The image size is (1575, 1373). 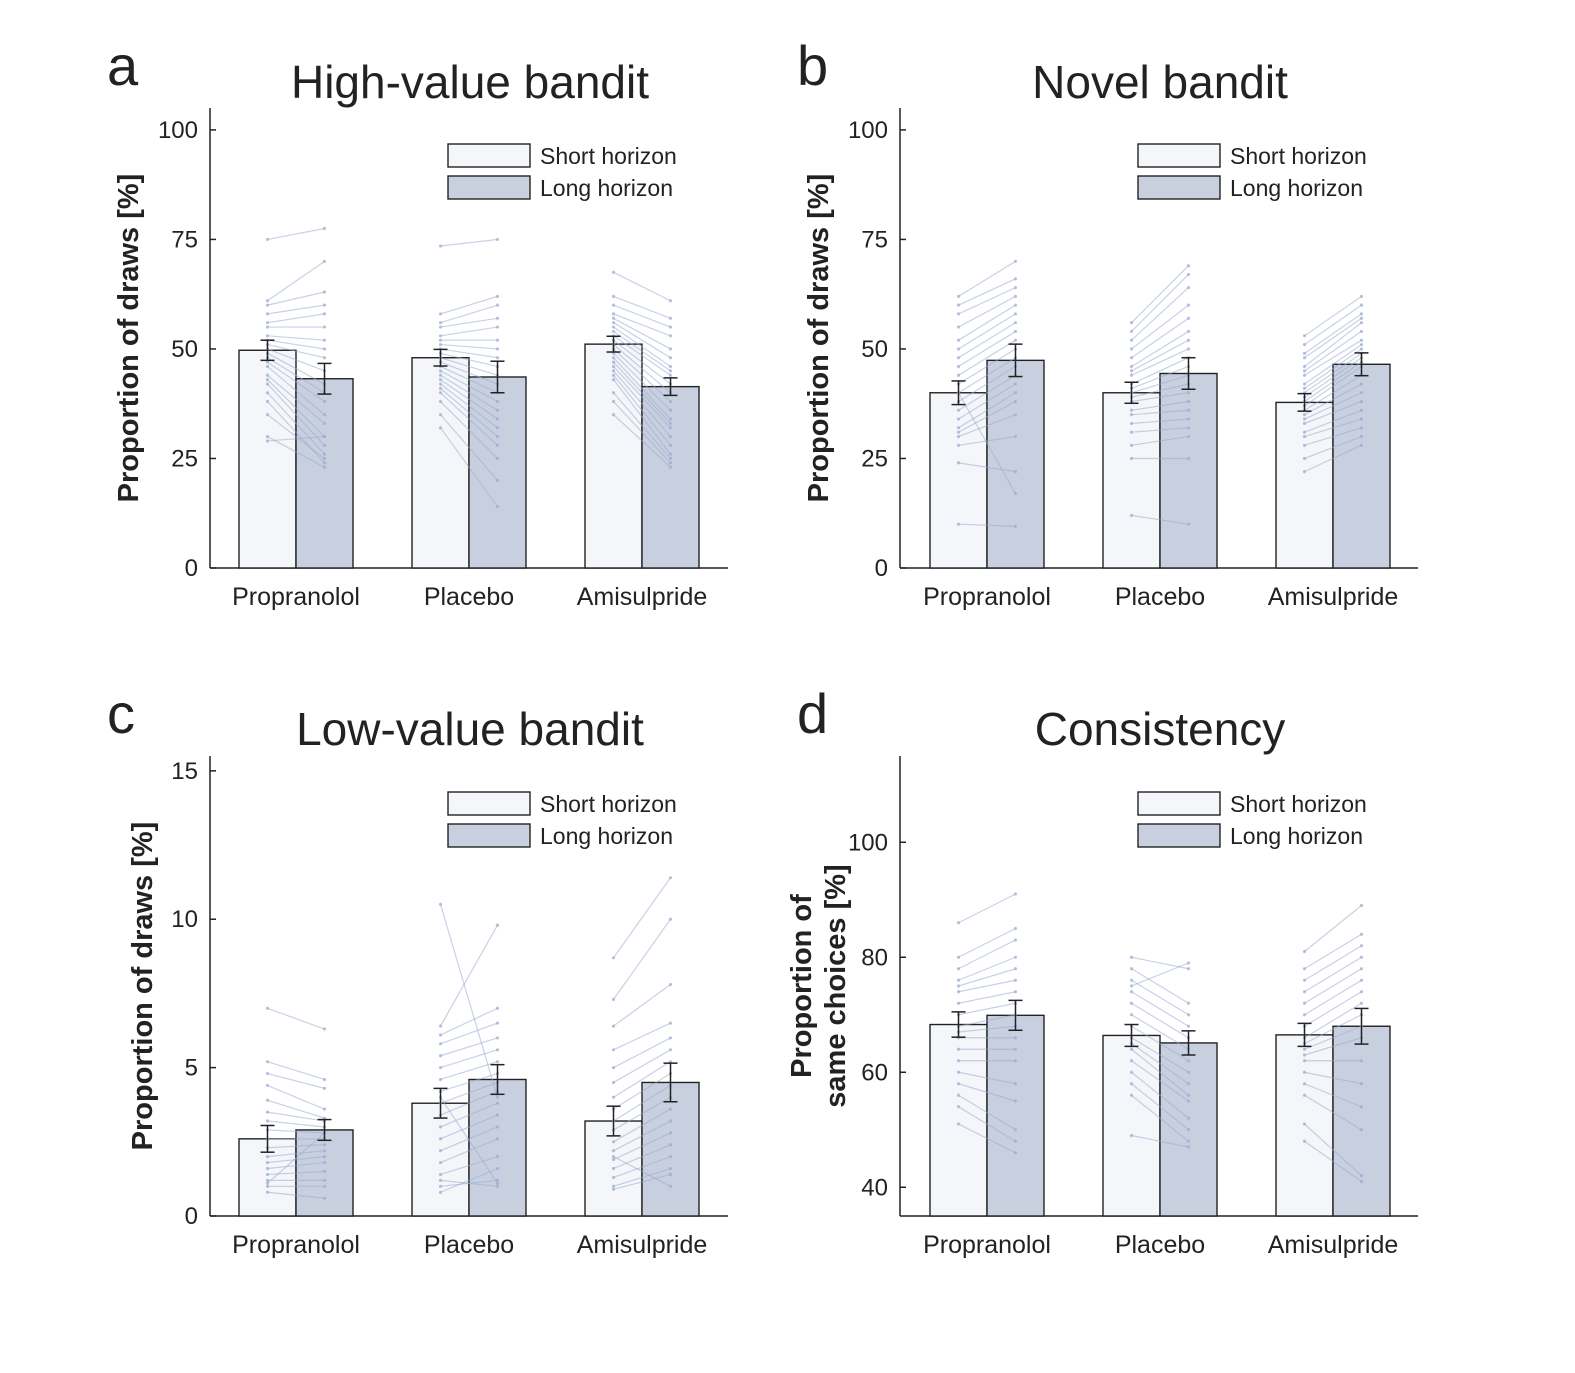 What do you see at coordinates (958, 1120) in the screenshot?
I see `bar-short-propranolol` at bounding box center [958, 1120].